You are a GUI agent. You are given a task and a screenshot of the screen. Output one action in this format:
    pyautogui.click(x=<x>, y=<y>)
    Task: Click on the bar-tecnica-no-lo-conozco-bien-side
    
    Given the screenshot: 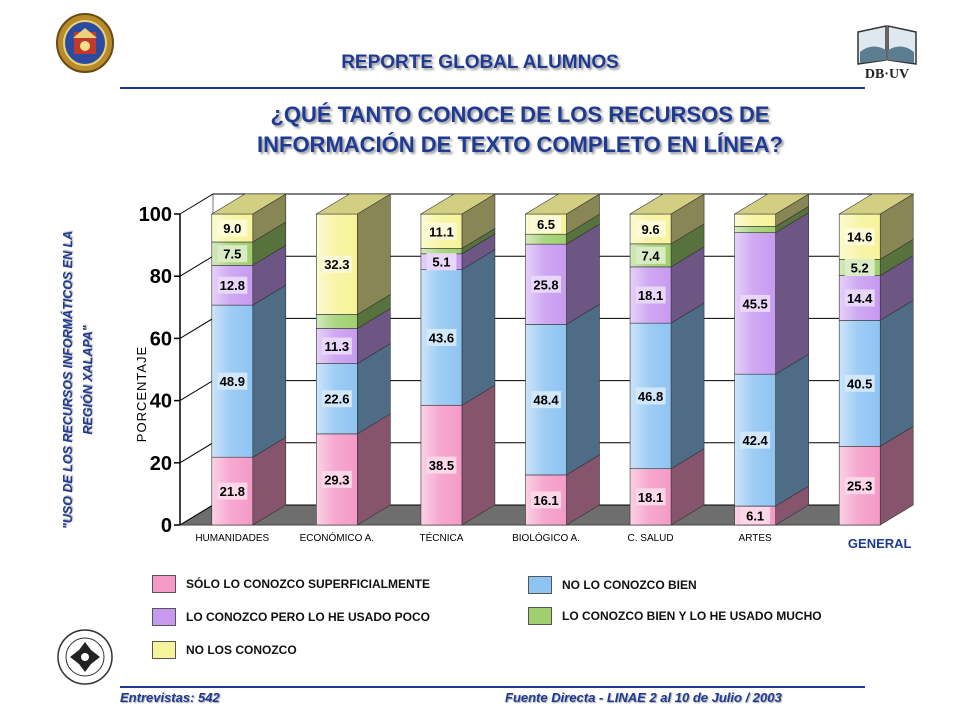 What is the action you would take?
    pyautogui.click(x=478, y=327)
    